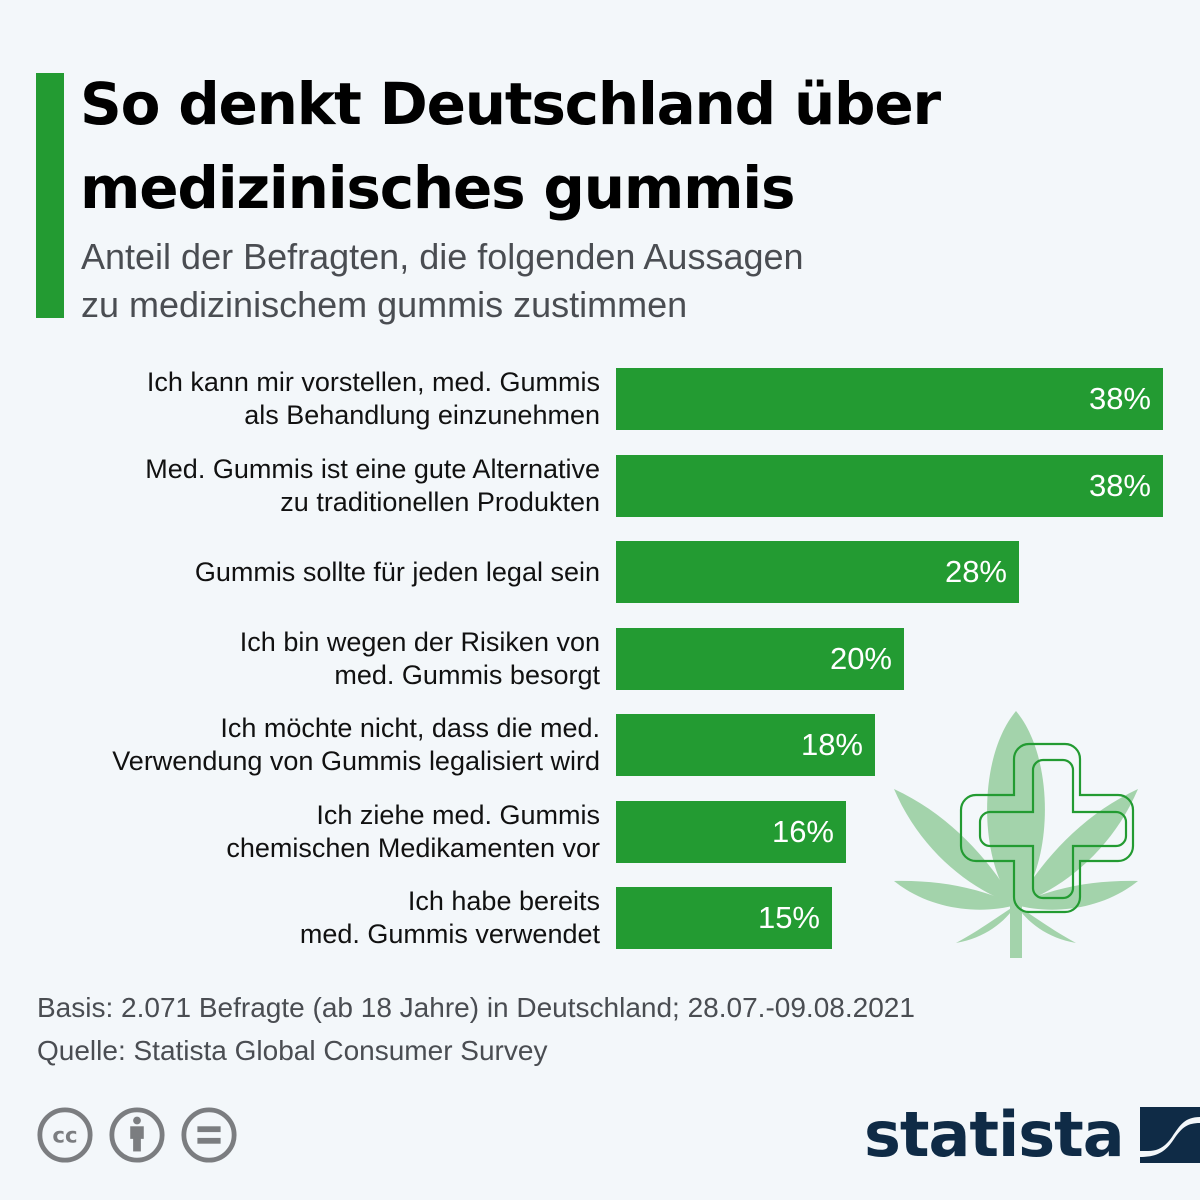 The image size is (1200, 1200). Describe the element at coordinates (802, 831) in the screenshot. I see `bar-value-label: 16%` at that location.